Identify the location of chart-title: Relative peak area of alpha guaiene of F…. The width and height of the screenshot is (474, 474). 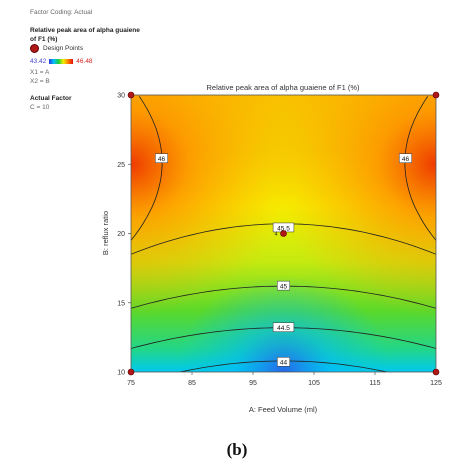
(283, 87).